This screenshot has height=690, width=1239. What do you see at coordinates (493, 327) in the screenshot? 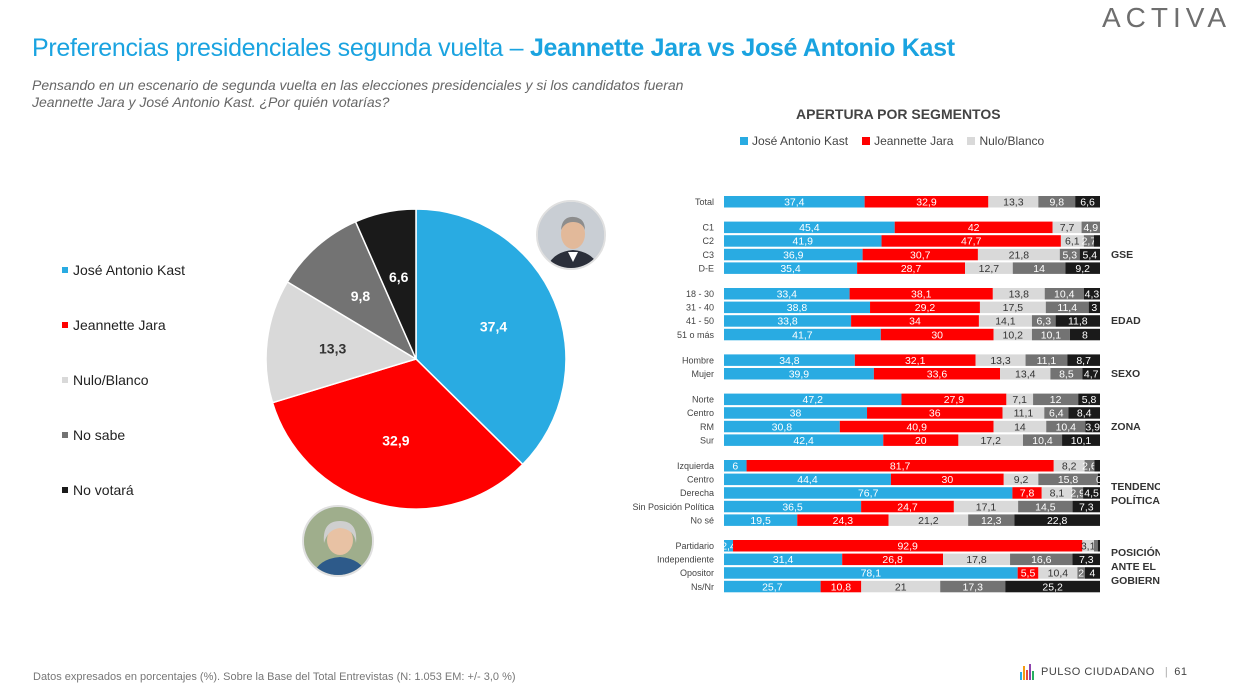
I see `pie-slice-label: 37,4` at bounding box center [493, 327].